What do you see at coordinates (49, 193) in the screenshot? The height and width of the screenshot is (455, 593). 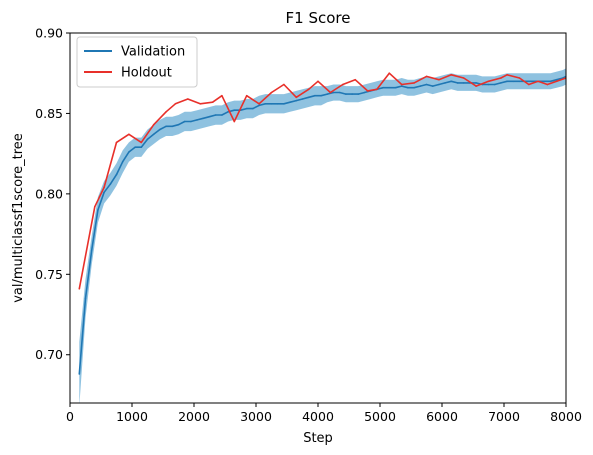 I see `y-tick-label: 0.80` at bounding box center [49, 193].